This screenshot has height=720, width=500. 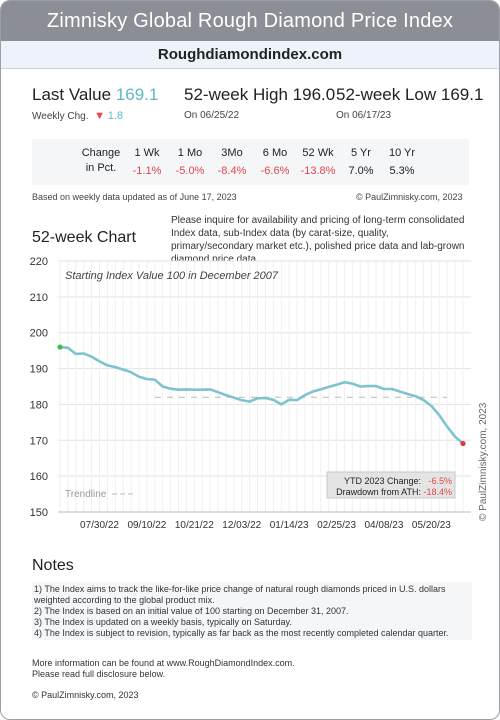 What do you see at coordinates (194, 525) in the screenshot?
I see `x-tick-label: 10/21/22` at bounding box center [194, 525].